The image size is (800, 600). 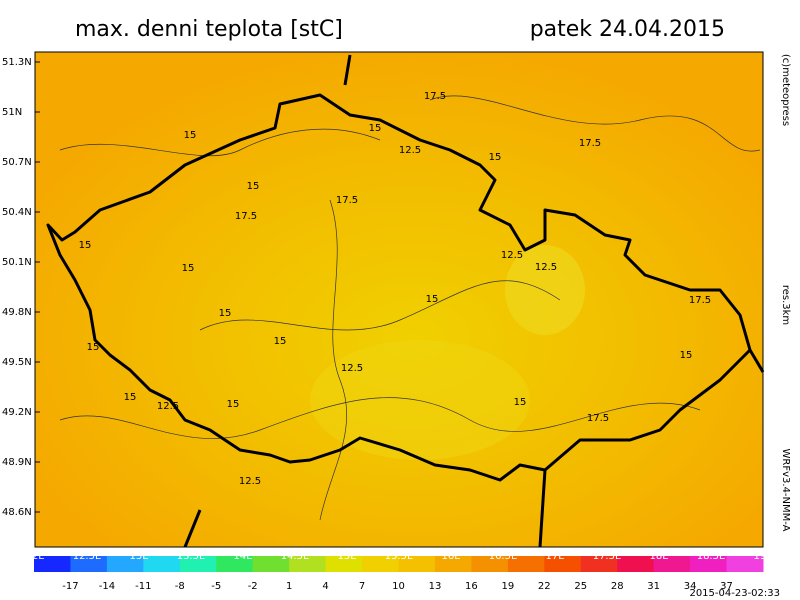 I want to click on lon-label: 19E, so click(x=762, y=556).